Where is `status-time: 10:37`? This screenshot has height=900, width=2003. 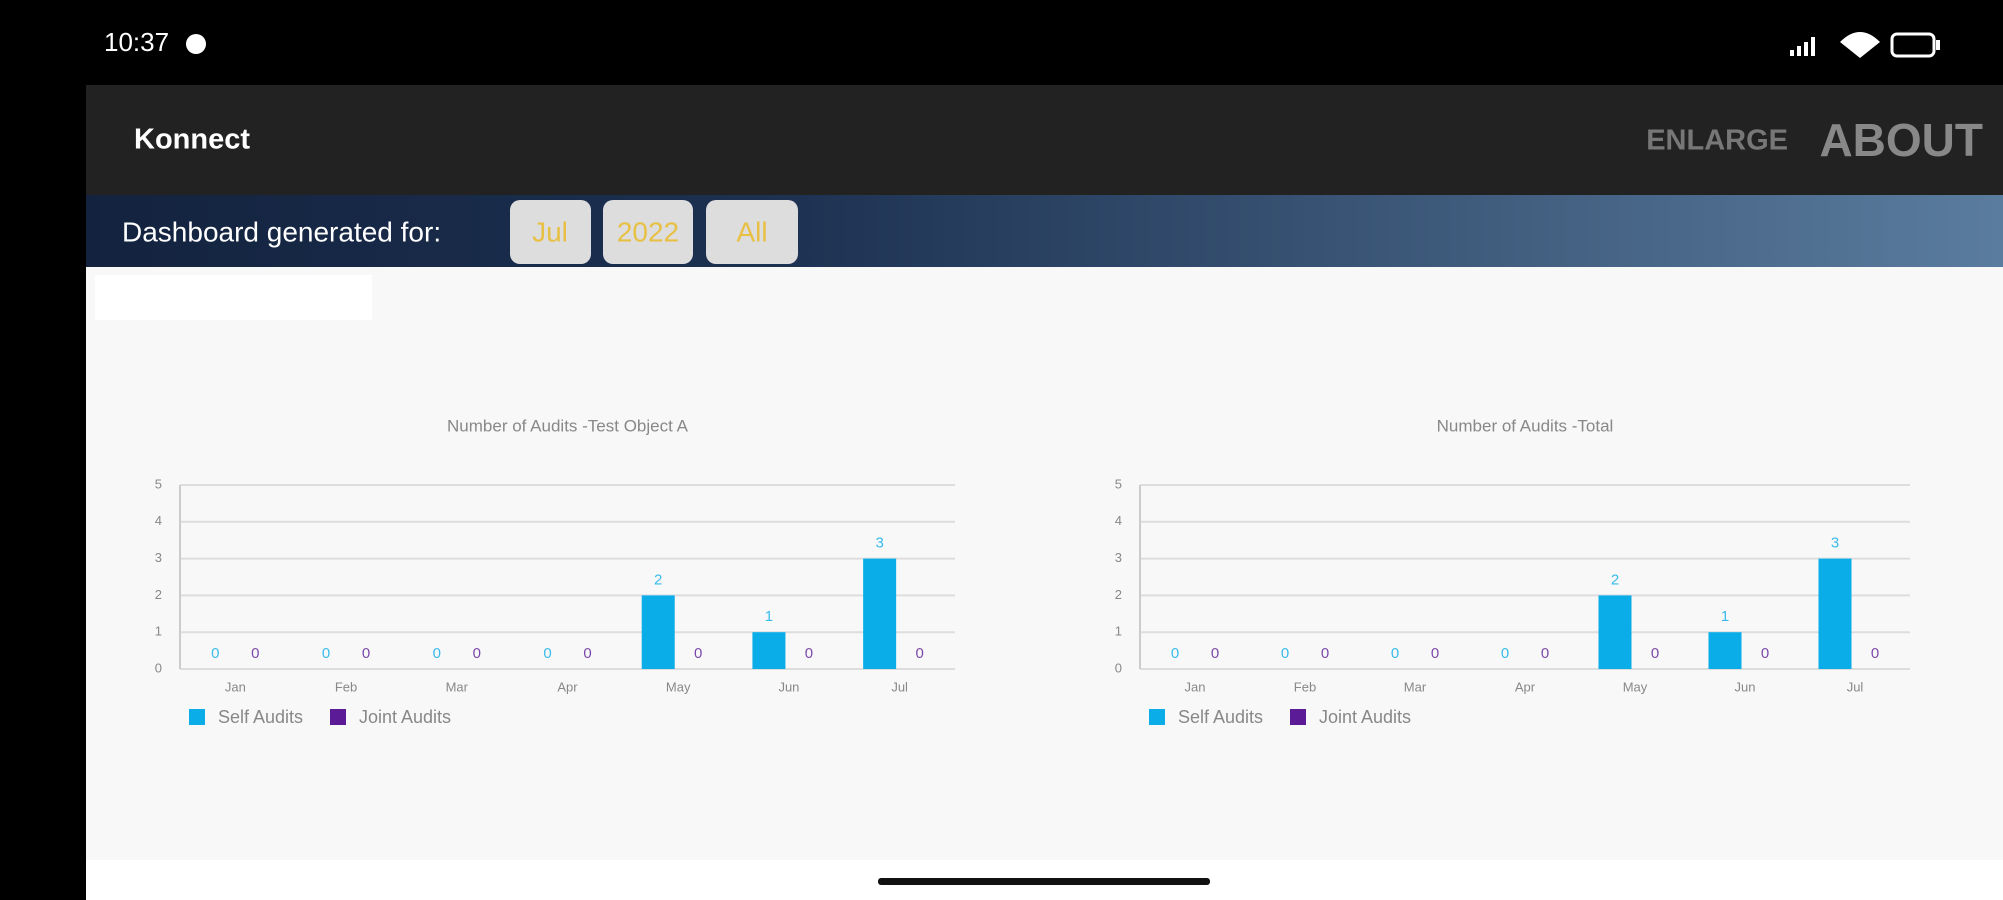
status-time: 10:37 is located at coordinates (136, 42).